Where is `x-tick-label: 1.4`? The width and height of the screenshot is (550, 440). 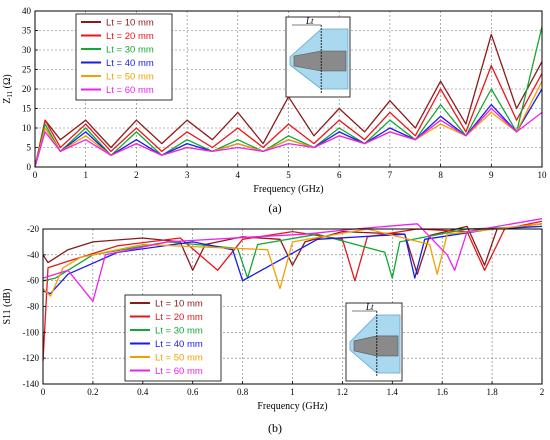 x-tick-label: 1.4 is located at coordinates (393, 392).